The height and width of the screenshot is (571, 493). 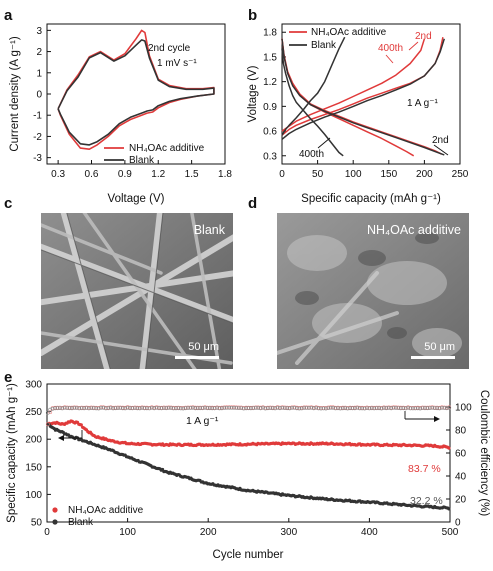 What do you see at coordinates (388, 174) in the screenshot?
I see `chart-b-xtick-label: 150` at bounding box center [388, 174].